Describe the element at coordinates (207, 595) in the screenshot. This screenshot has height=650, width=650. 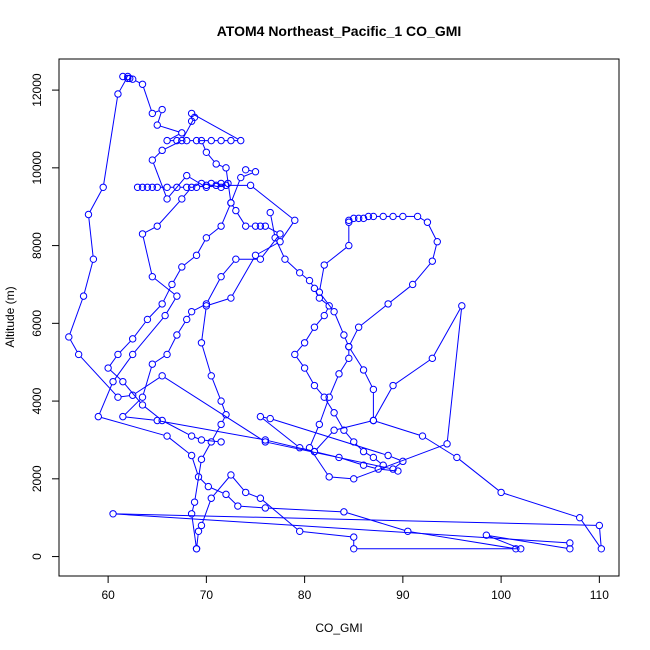
I see `x-tick-label: 70` at that location.